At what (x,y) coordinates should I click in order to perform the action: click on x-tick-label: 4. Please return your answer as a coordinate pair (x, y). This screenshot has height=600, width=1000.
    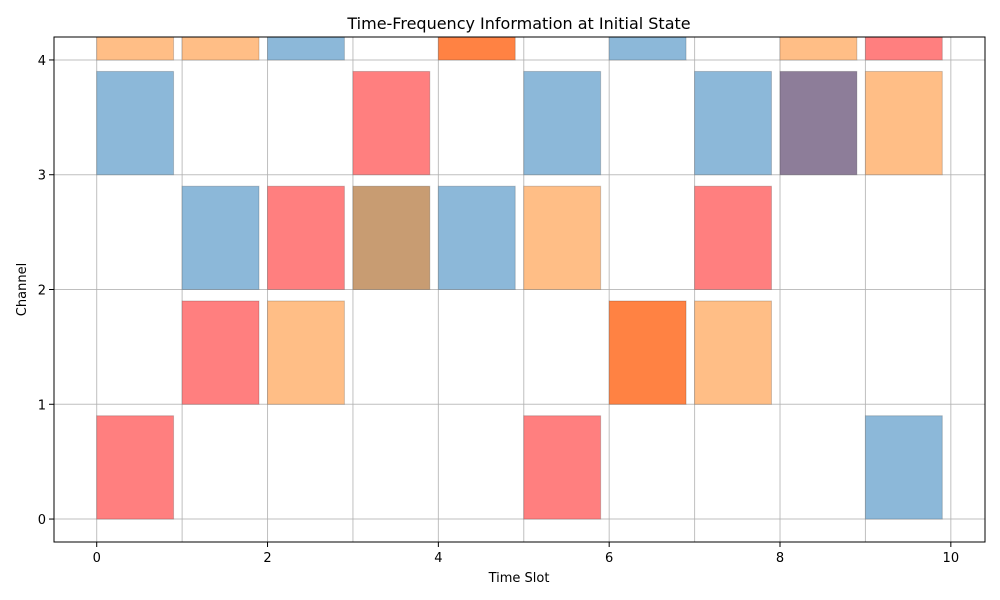
    Looking at the image, I should click on (438, 558).